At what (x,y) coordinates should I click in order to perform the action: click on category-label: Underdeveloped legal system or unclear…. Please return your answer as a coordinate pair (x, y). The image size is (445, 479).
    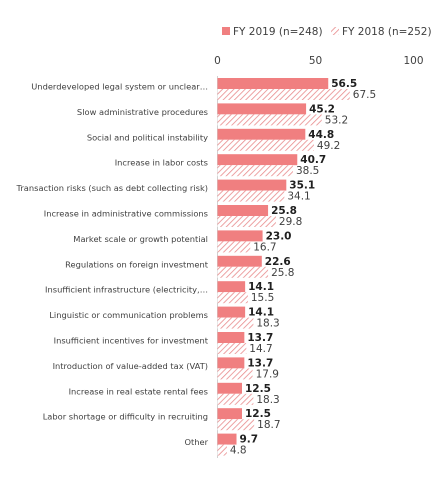
    Looking at the image, I should click on (119, 87).